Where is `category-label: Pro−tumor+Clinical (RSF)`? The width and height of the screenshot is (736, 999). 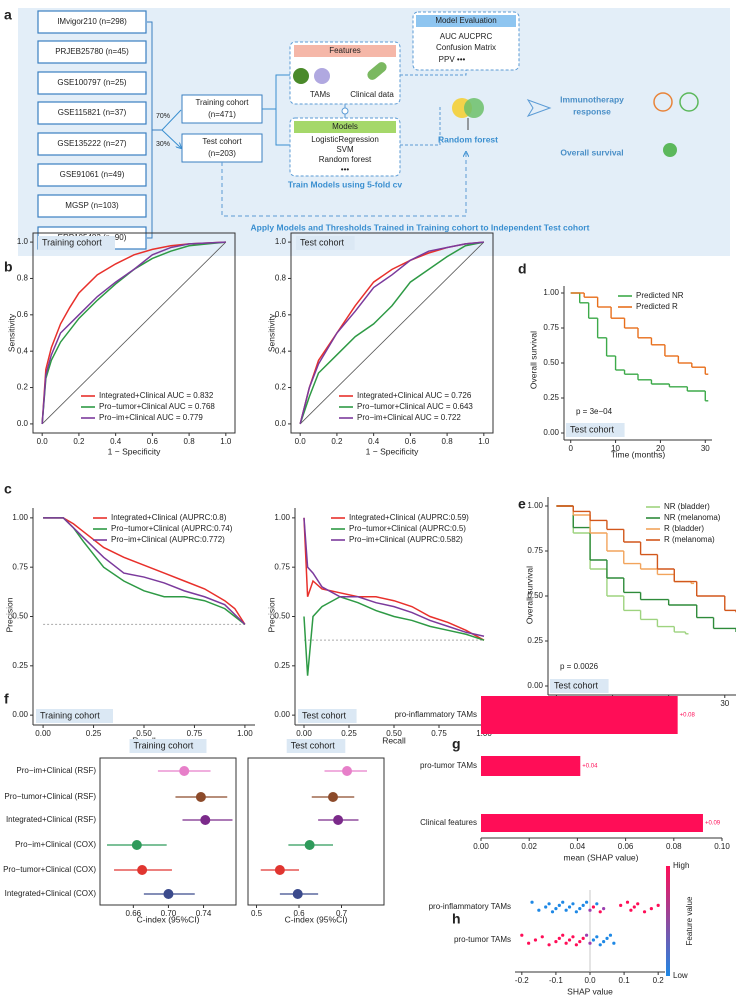
category-label: Pro−tumor+Clinical (RSF) is located at coordinates (50, 796).